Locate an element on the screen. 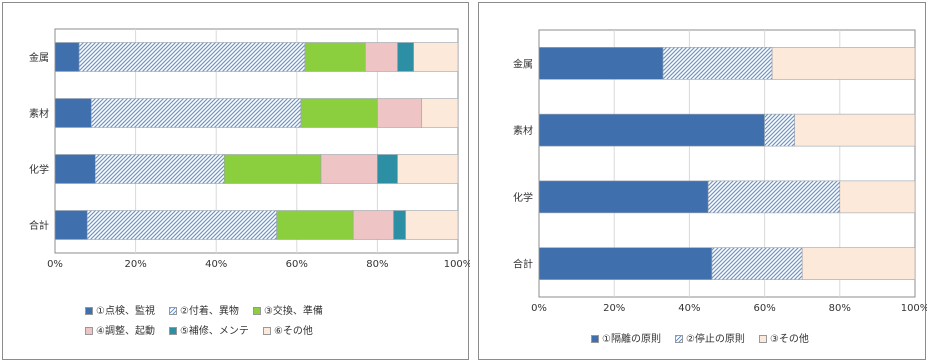  left-chart-legend-item: ④調整、起動 is located at coordinates (120, 332).